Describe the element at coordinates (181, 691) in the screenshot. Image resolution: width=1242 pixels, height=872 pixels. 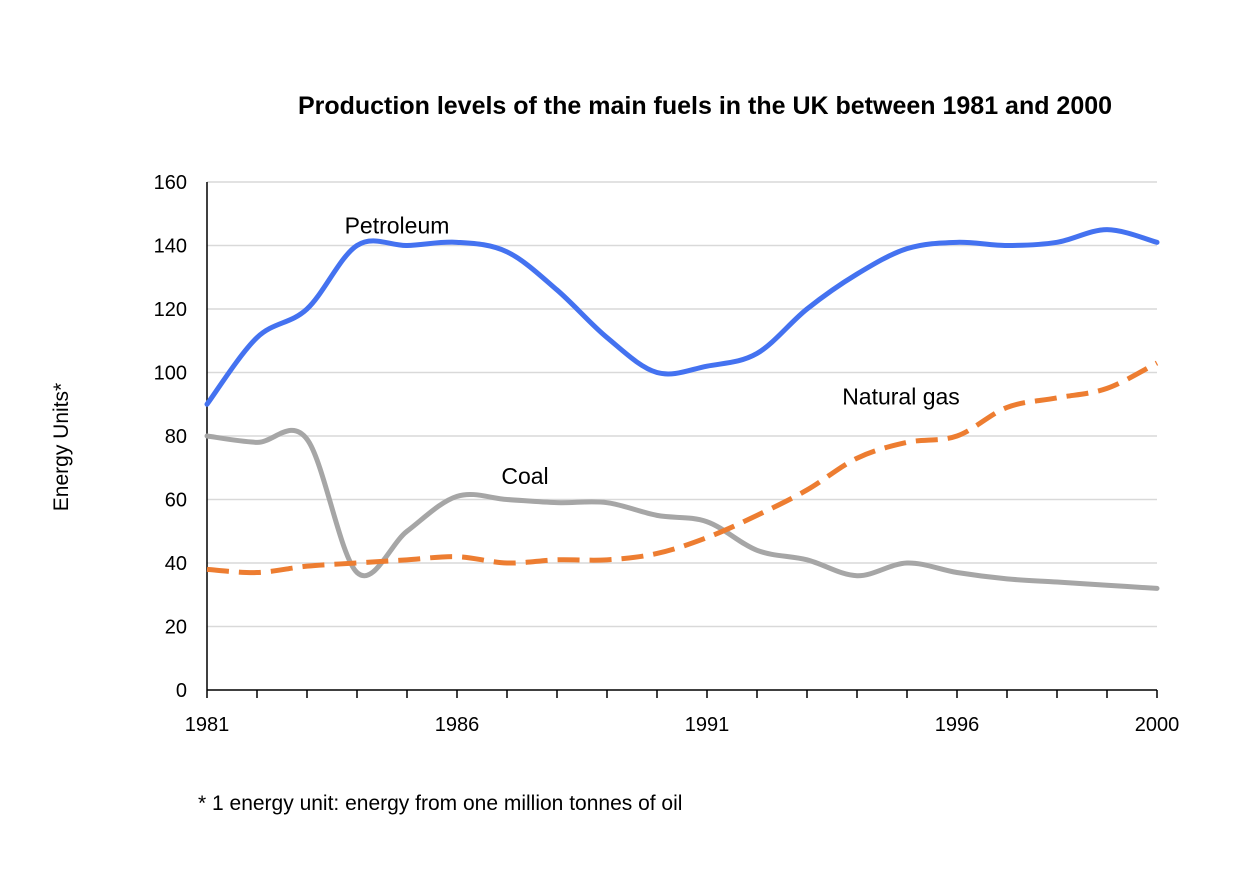
I see `y-tick-label-0: 0` at that location.